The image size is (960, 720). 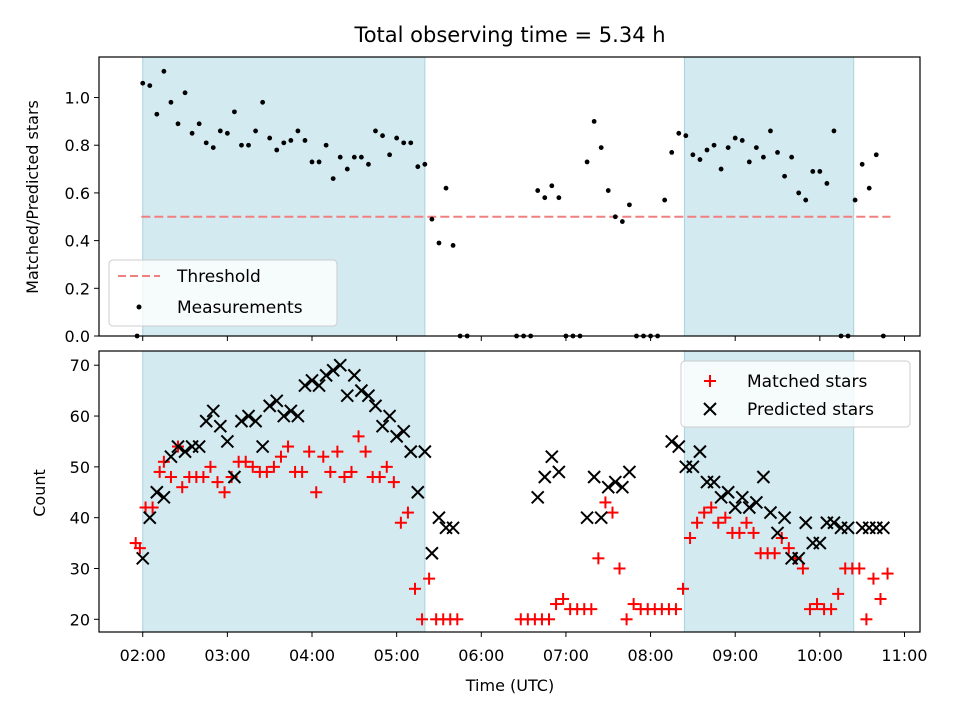 What do you see at coordinates (80, 467) in the screenshot?
I see `y-tick-label: 50` at bounding box center [80, 467].